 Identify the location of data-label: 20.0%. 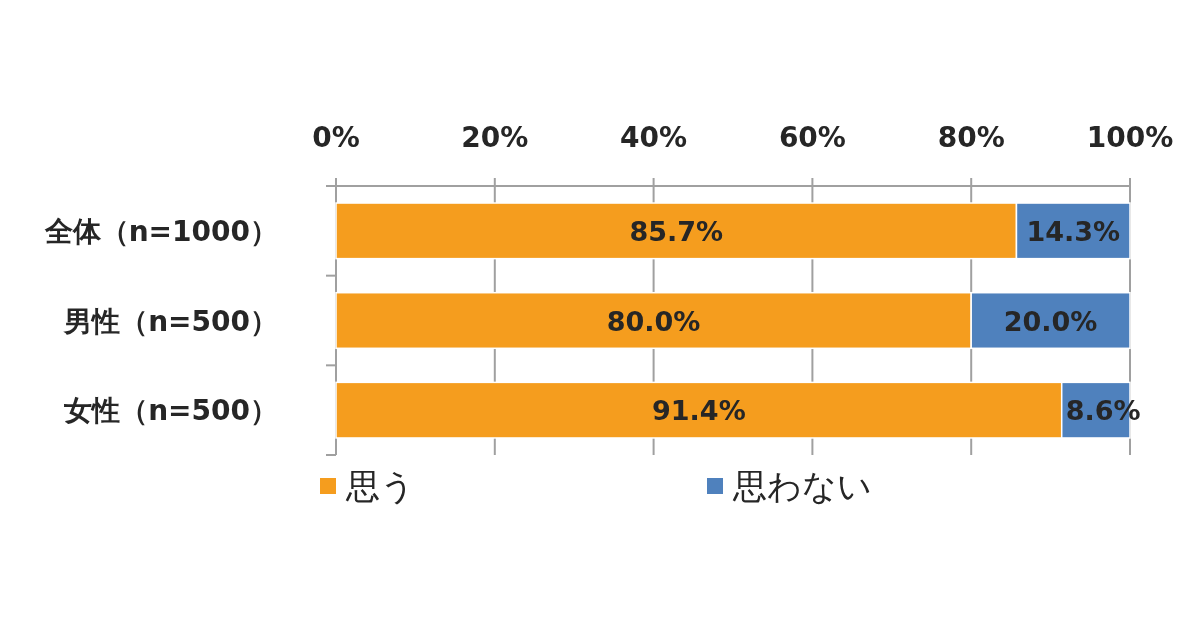
(1050, 321).